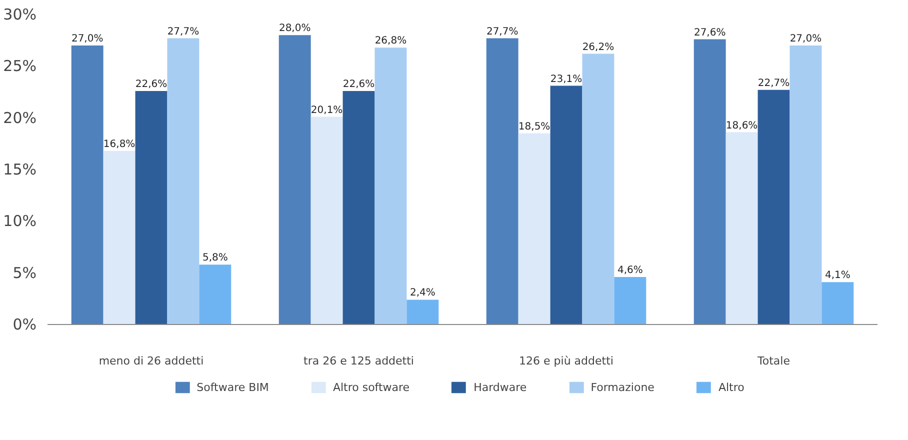 This screenshot has height=440, width=908. What do you see at coordinates (24, 273) in the screenshot?
I see `y-tick-label: 5%` at bounding box center [24, 273].